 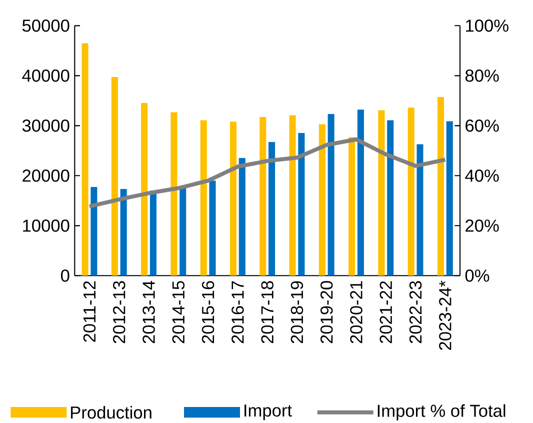 I want to click on y-tick-label: 30000, so click(x=46, y=126).